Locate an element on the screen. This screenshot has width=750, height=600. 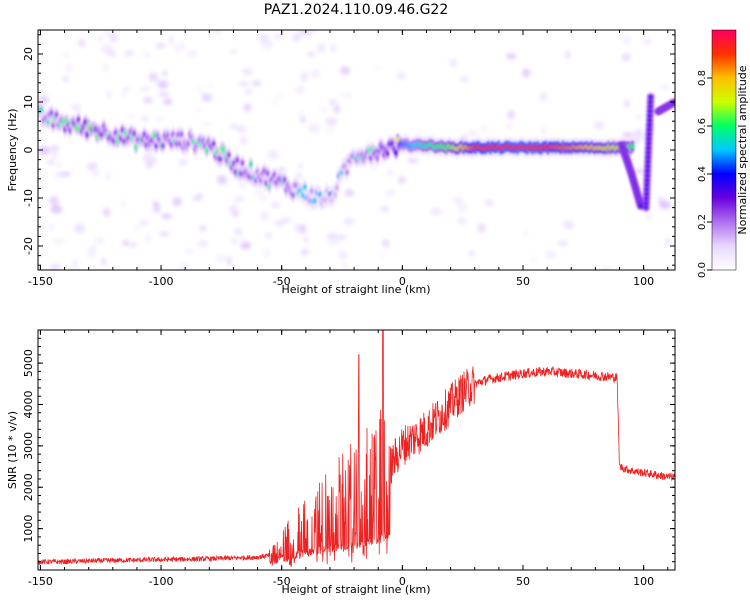
spectrogram-ytick-label: 20 is located at coordinates (28, 54).